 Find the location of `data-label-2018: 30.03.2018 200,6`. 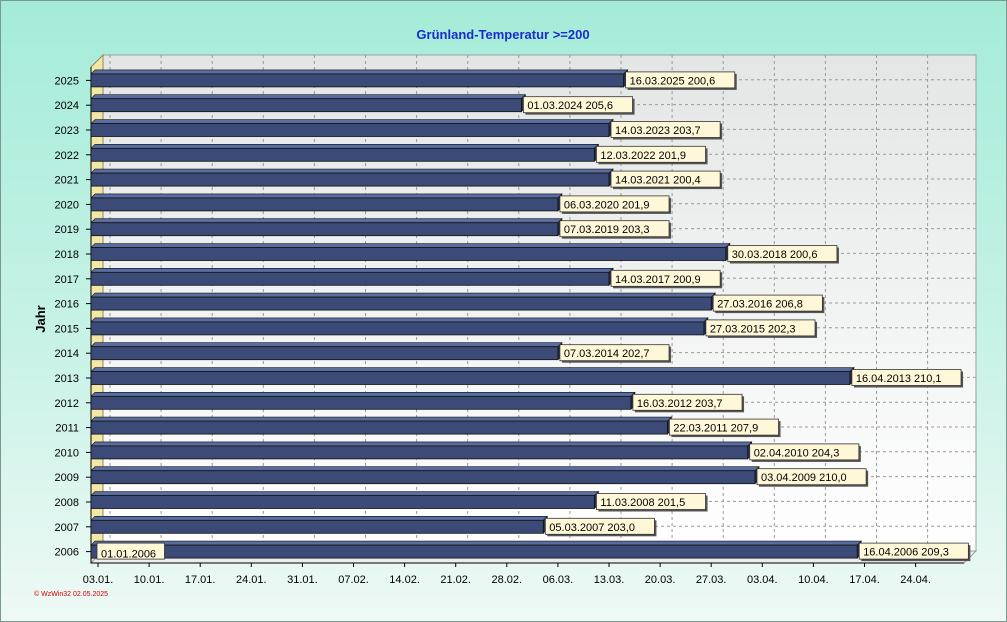

data-label-2018: 30.03.2018 200,6 is located at coordinates (775, 255).